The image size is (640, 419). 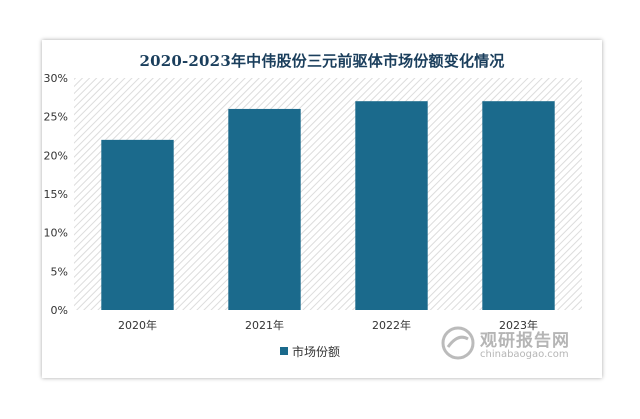 I want to click on y-axis: 0% 5% 10% 15% 20% 25% 30%, so click(x=56, y=194).